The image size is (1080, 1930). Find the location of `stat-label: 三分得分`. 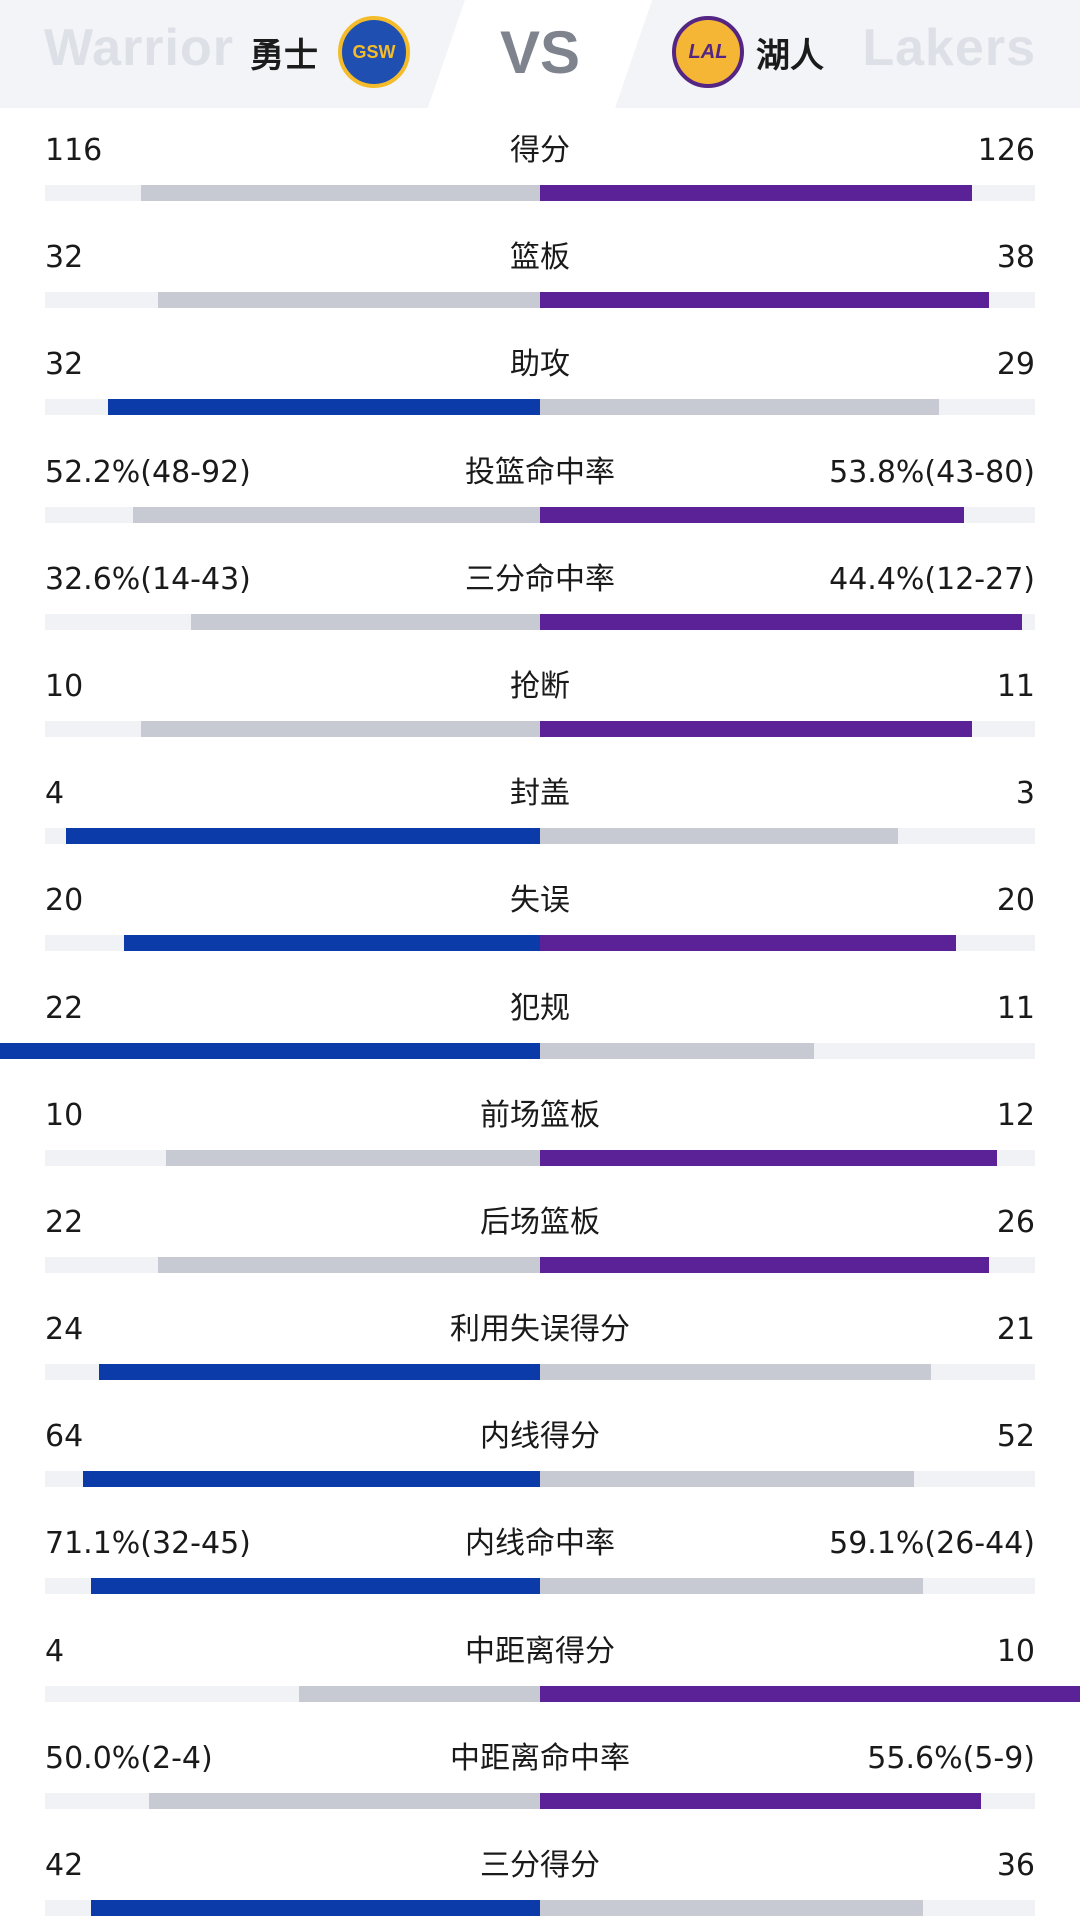

stat-label: 三分得分 is located at coordinates (540, 1865).